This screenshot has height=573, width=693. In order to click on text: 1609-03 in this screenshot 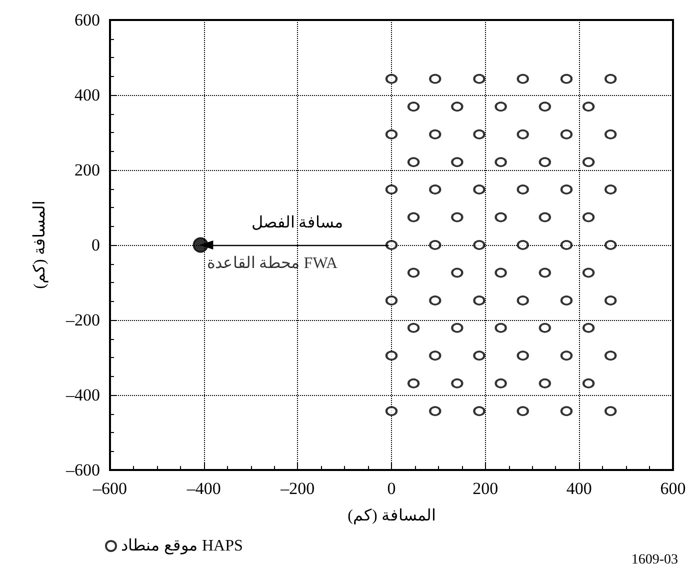, I will do `click(654, 560)`.